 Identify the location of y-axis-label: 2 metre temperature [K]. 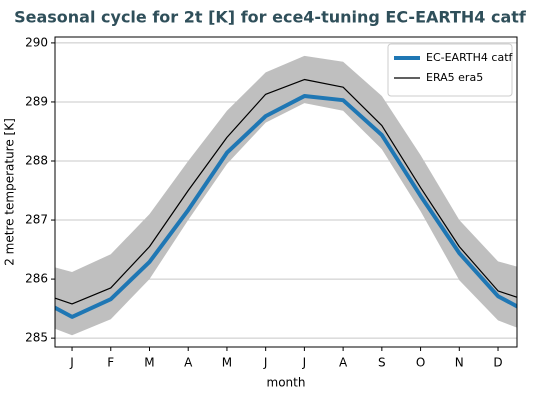
(10, 192).